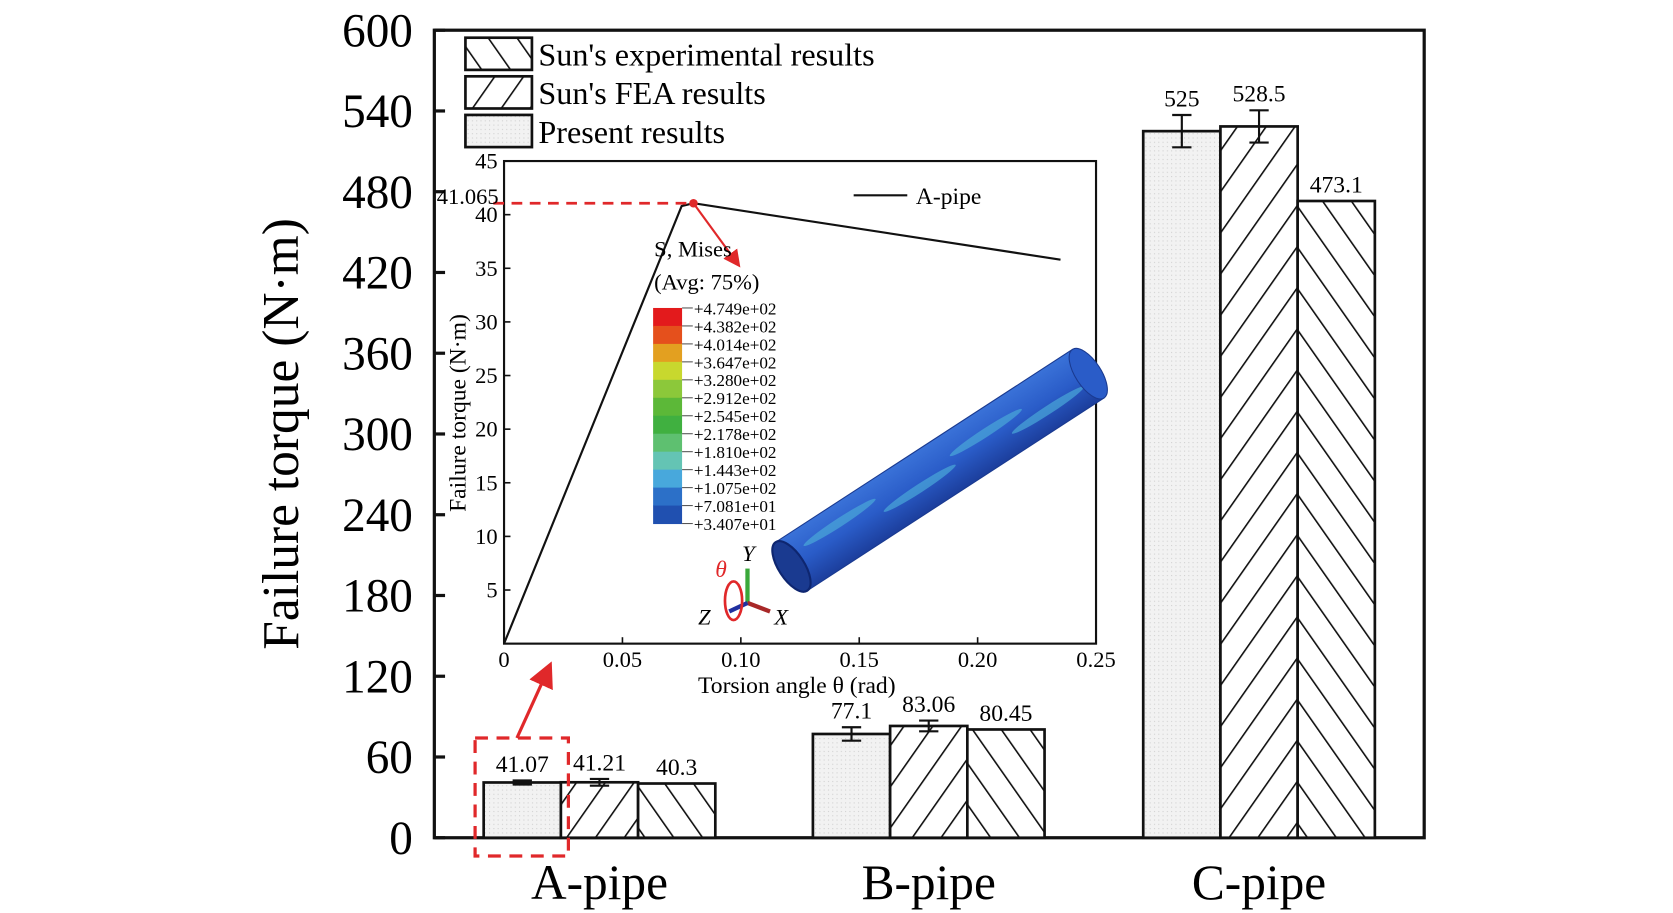 Image resolution: width=1673 pixels, height=913 pixels. What do you see at coordinates (716, 235) in the screenshot?
I see `peak-arrow` at bounding box center [716, 235].